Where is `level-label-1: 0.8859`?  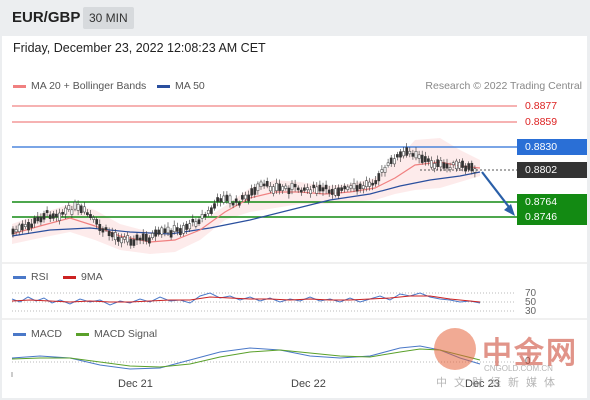 level-label-1: 0.8859 is located at coordinates (541, 122).